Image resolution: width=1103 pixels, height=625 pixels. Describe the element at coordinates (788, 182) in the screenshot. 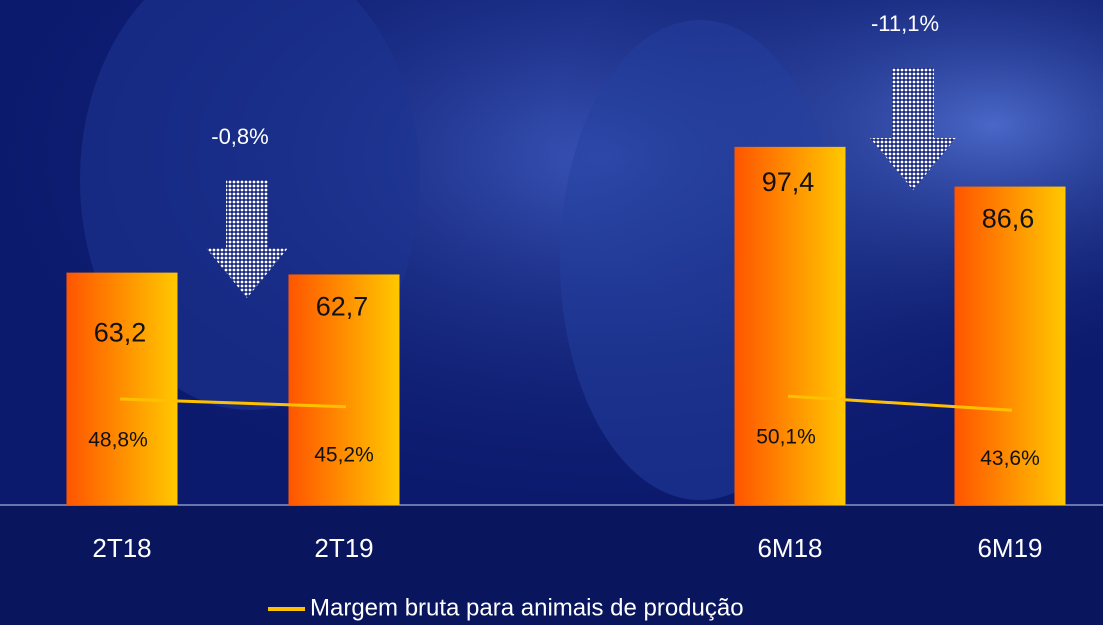

I see `bar-value-label: 97,4` at that location.